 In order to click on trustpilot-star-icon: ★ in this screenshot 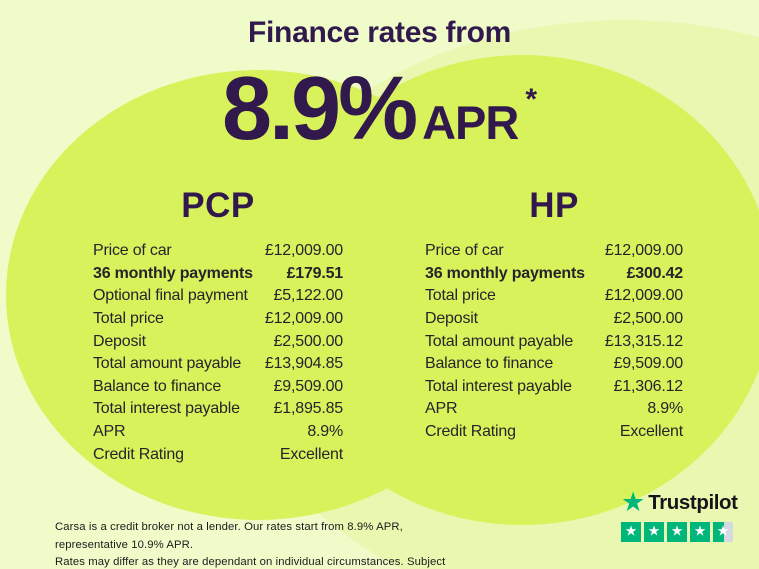, I will do `click(633, 502)`.